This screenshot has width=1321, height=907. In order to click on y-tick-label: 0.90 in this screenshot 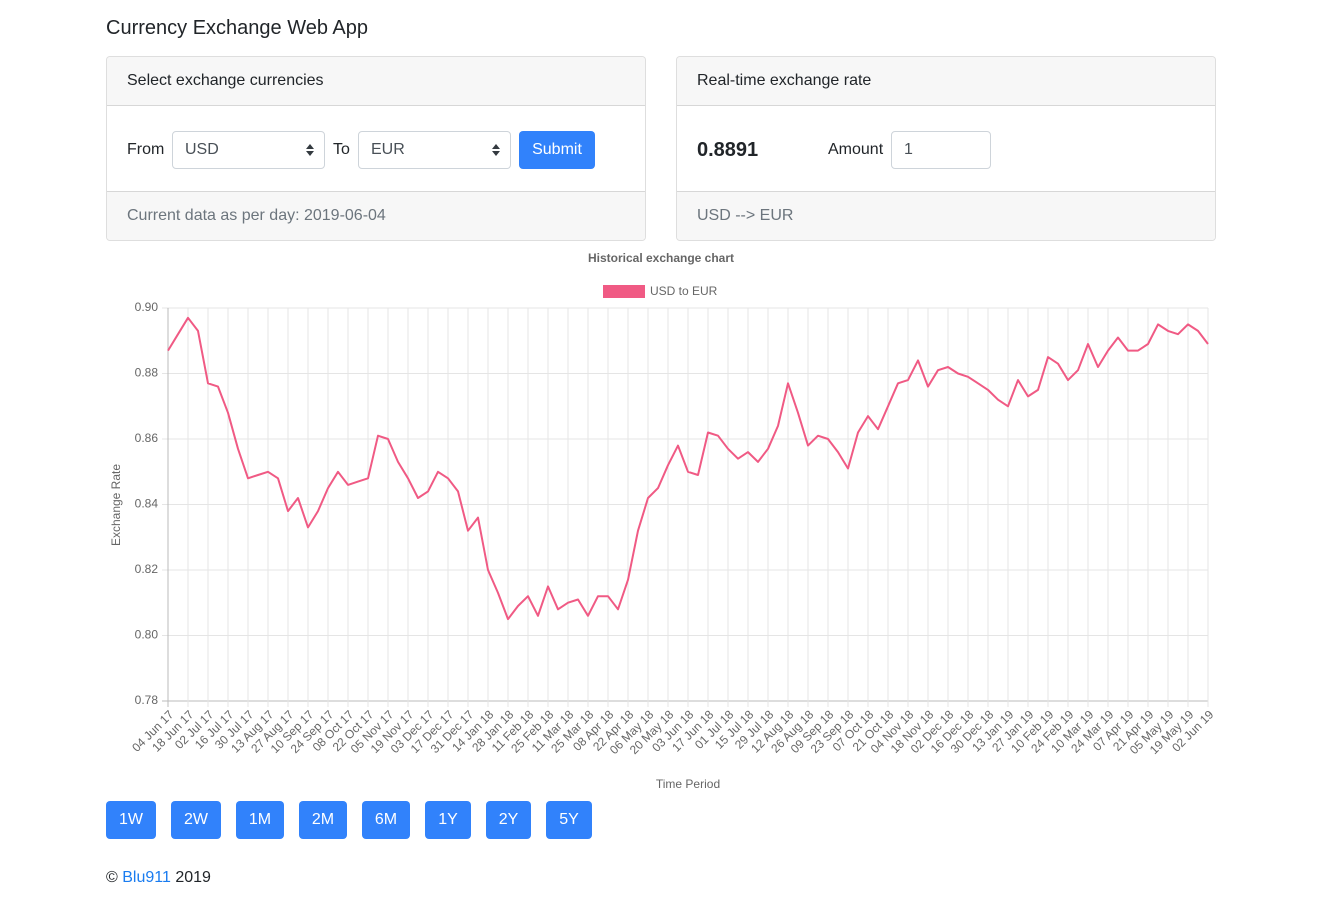, I will do `click(147, 307)`.